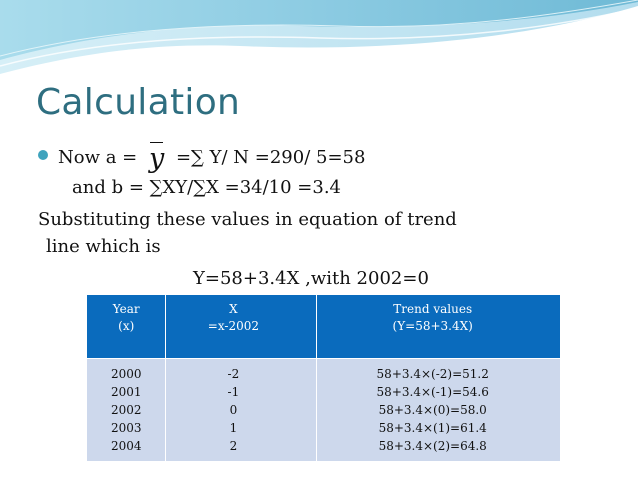 The width and height of the screenshot is (638, 479). Describe the element at coordinates (432, 392) in the screenshot. I see `trend-cell: 58+3.4×(-1)=54.6` at that location.